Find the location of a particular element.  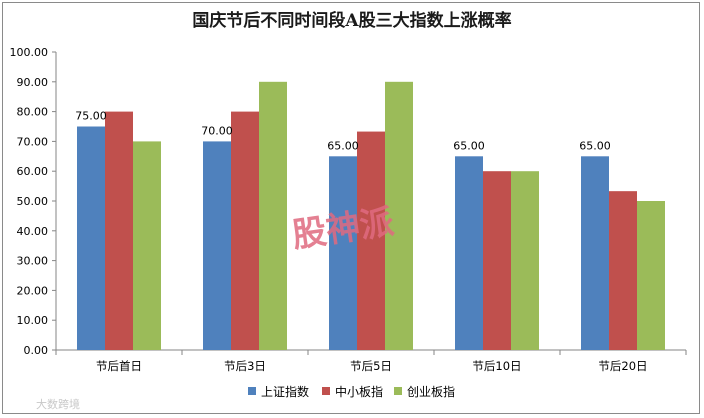

chart-title: 国庆节后不同时间段A股三大指数上涨概率 is located at coordinates (351, 20).